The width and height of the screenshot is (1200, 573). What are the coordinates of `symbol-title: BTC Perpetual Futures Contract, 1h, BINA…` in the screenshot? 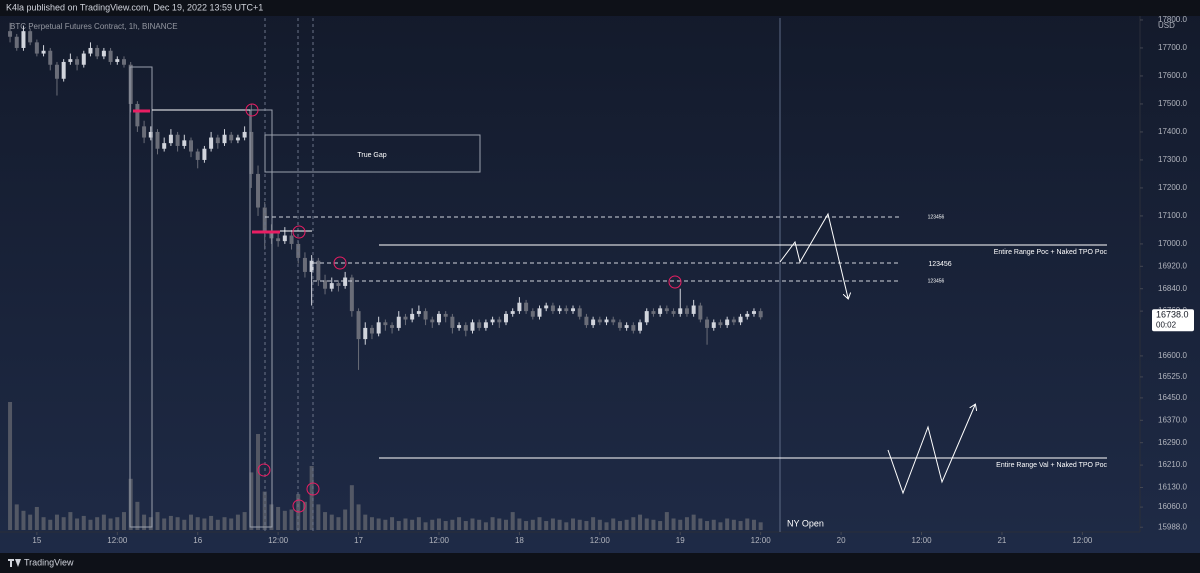 It's located at (94, 26).